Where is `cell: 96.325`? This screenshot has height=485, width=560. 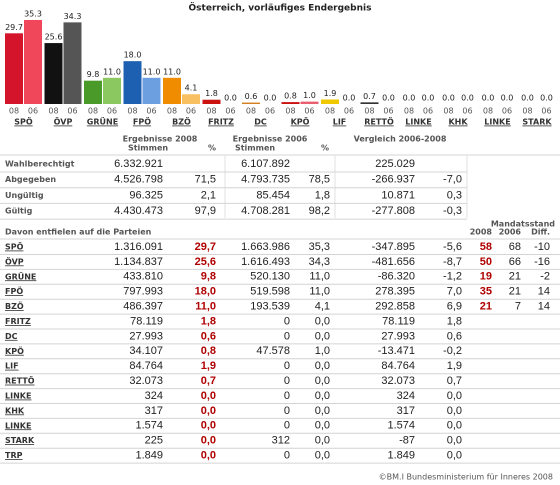
cell: 96.325 is located at coordinates (146, 195).